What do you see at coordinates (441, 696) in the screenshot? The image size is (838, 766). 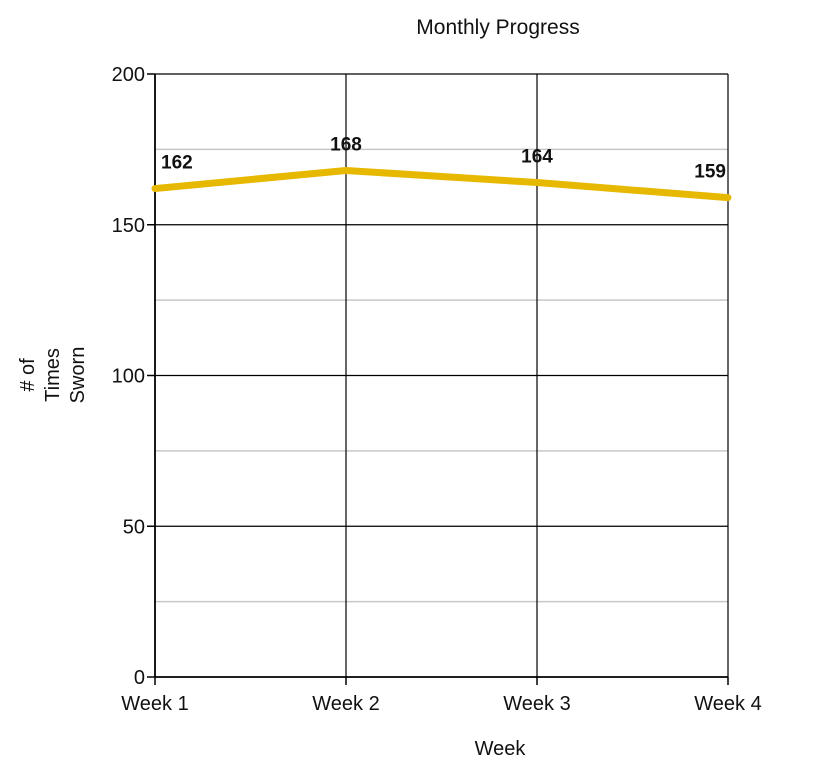 I see `x-tick-labels: Week 1 Week 2 Week 3 Week 4` at bounding box center [441, 696].